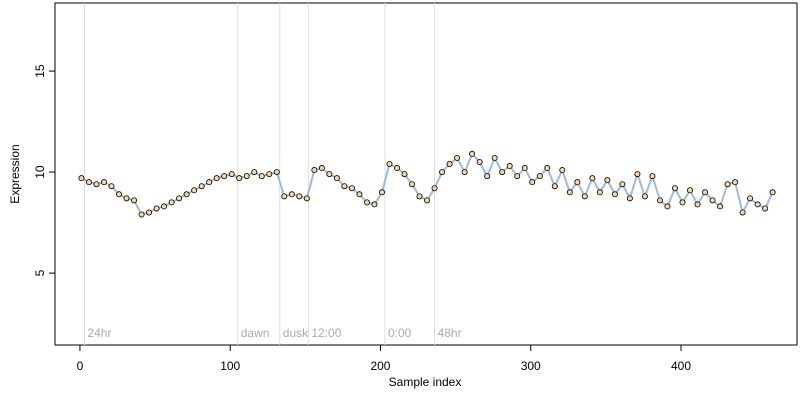 Image resolution: width=800 pixels, height=400 pixels. I want to click on annotation: 12:00, so click(326, 333).